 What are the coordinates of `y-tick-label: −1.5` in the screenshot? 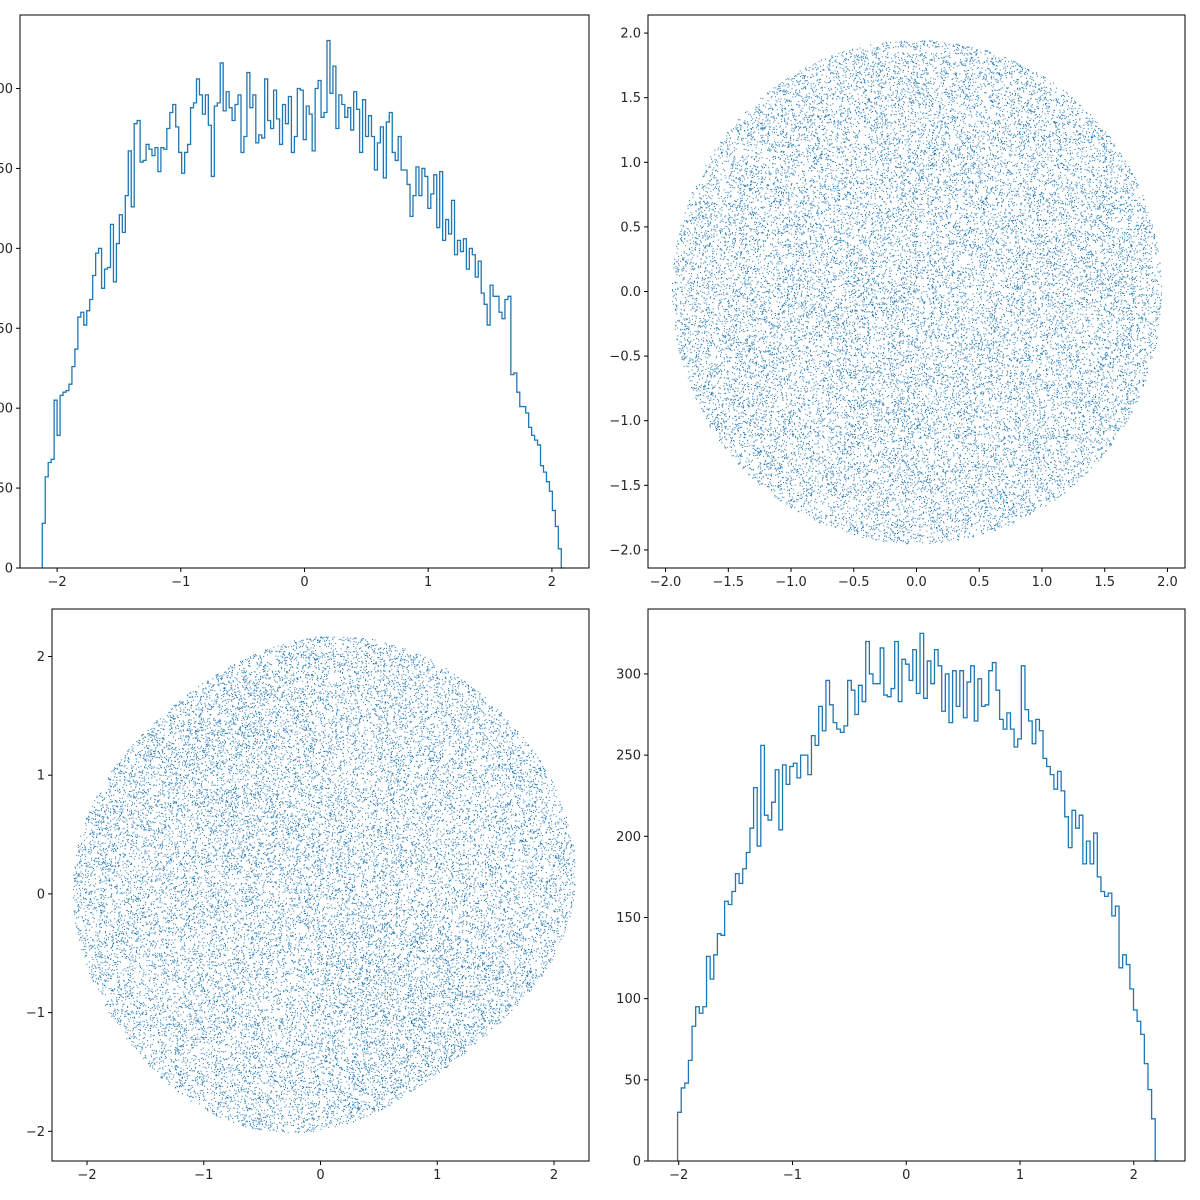 It's located at (625, 486).